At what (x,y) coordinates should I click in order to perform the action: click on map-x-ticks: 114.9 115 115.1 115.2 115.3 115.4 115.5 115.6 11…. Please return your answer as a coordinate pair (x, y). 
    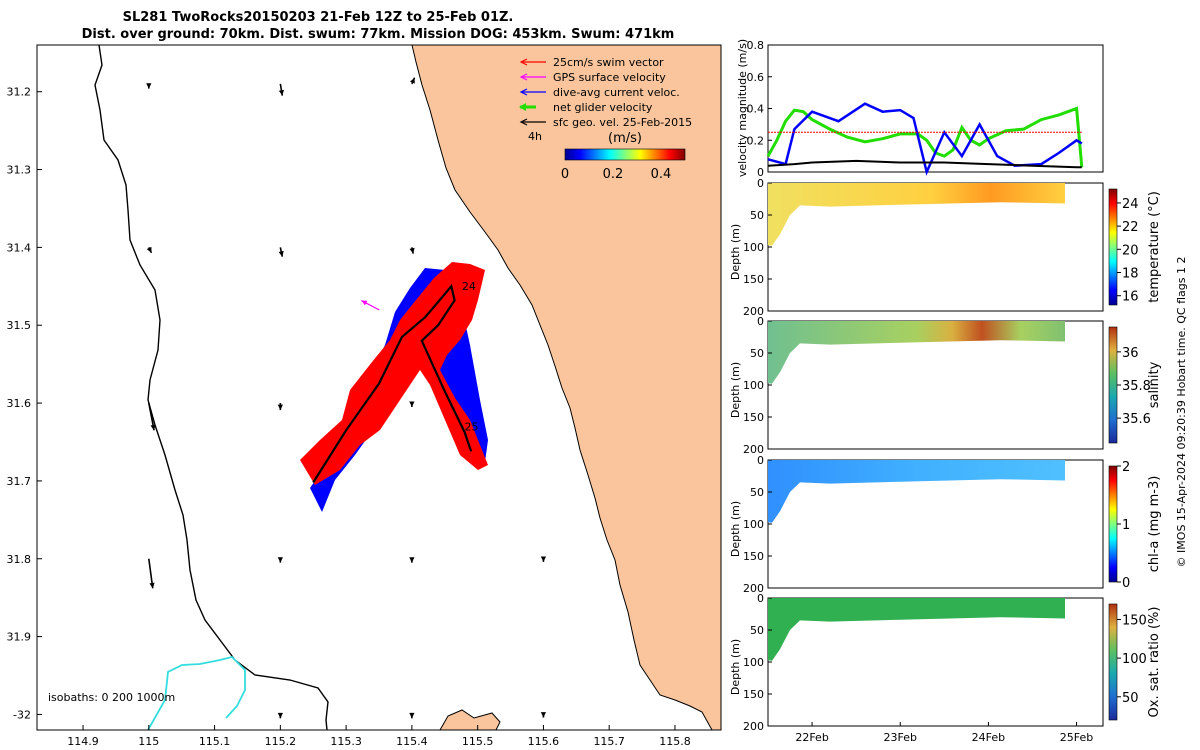
    Looking at the image, I should click on (379, 736).